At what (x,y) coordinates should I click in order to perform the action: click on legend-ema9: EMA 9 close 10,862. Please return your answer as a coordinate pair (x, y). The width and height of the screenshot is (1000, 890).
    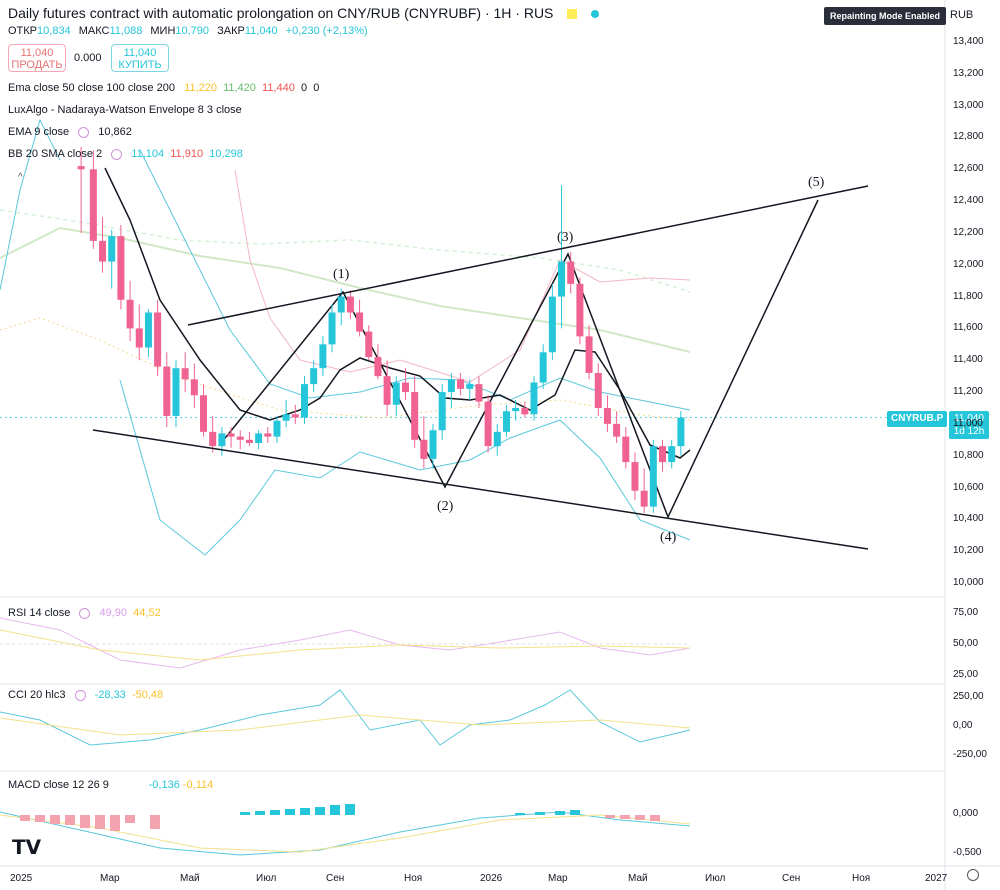
    Looking at the image, I should click on (70, 132).